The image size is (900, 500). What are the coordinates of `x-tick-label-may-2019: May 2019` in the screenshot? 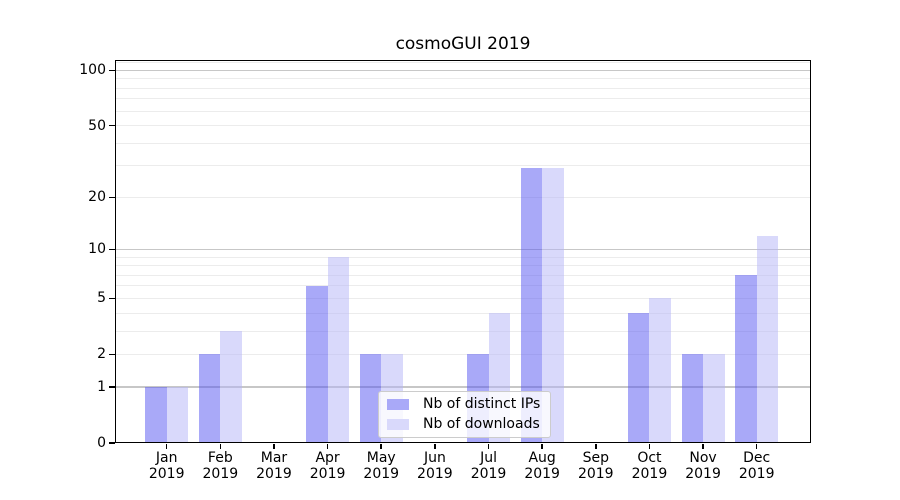 It's located at (381, 466).